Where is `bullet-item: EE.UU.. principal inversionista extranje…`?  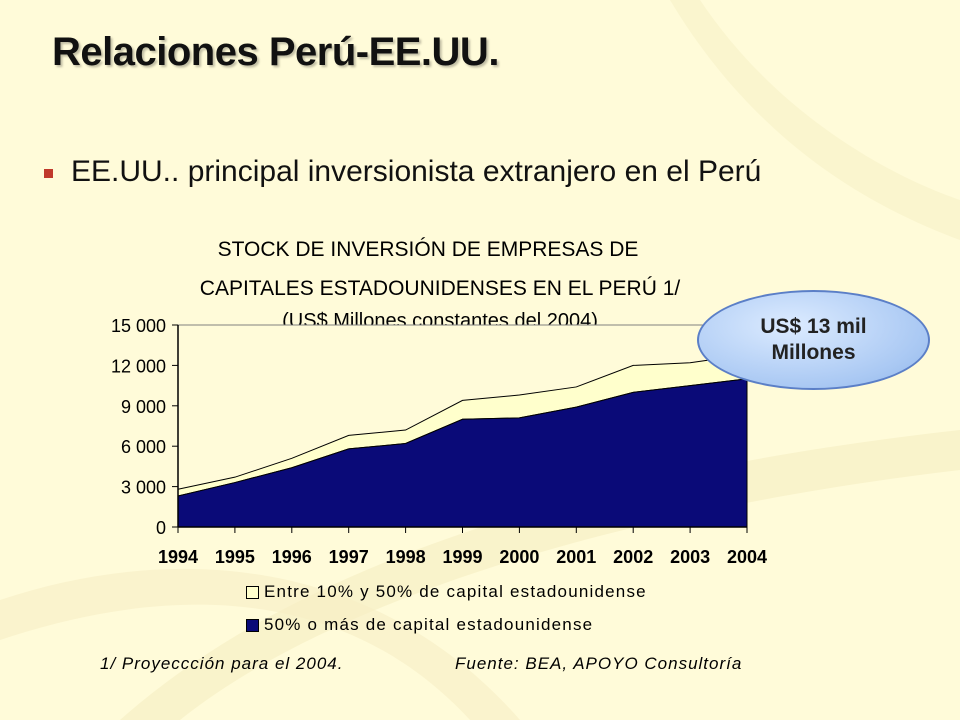 bullet-item: EE.UU.. principal inversionista extranje… is located at coordinates (402, 172).